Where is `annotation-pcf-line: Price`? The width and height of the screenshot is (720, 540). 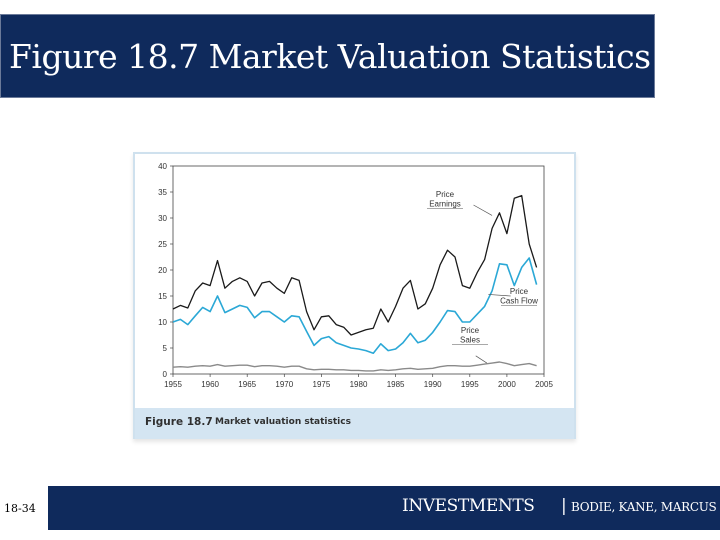
annotation-pcf-line: Price is located at coordinates (519, 291).